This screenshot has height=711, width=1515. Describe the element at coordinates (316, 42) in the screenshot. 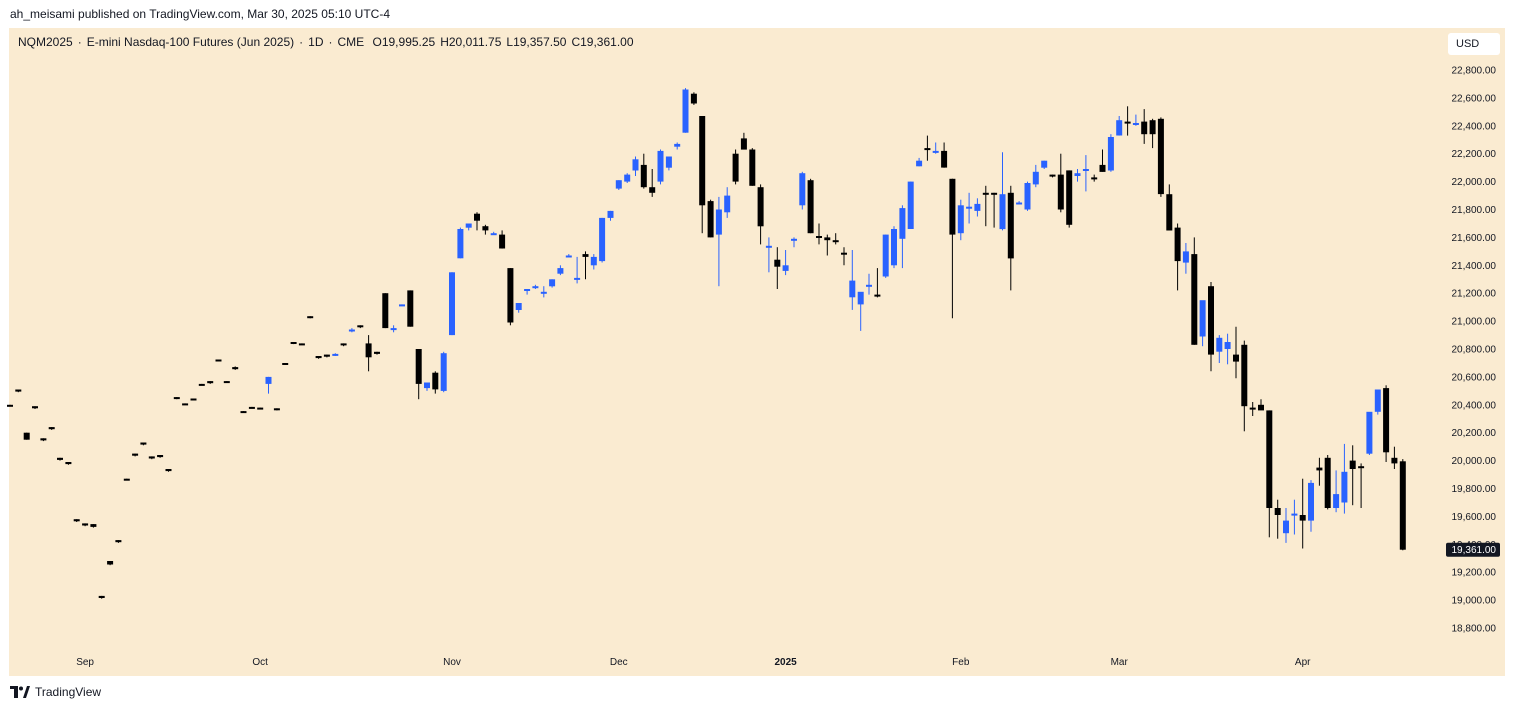

I see `interval-label: 1D` at that location.